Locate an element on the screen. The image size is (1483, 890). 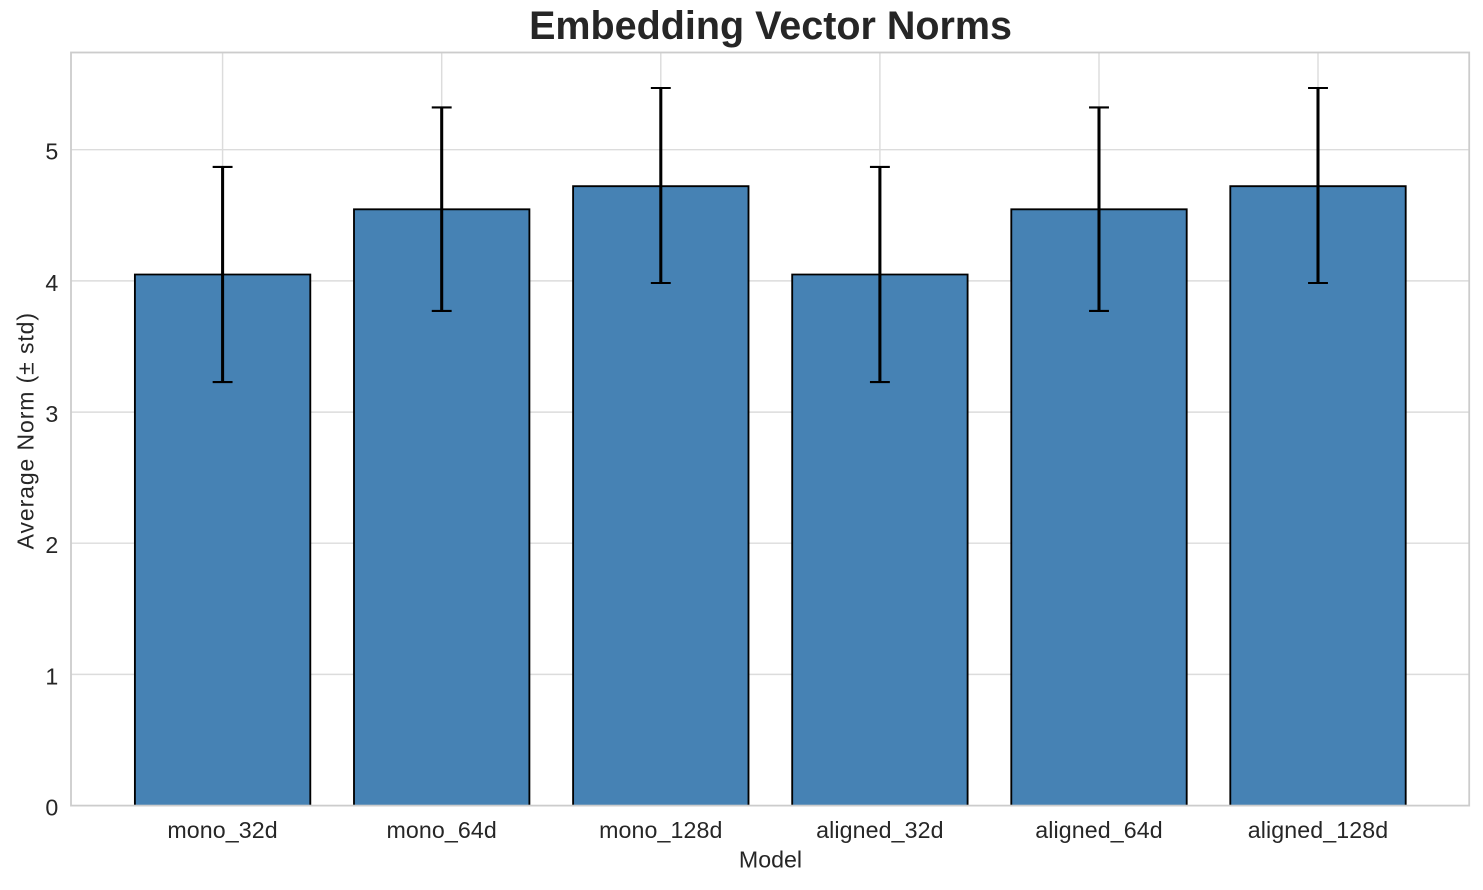
svg-text: mono_128d is located at coordinates (660, 830).